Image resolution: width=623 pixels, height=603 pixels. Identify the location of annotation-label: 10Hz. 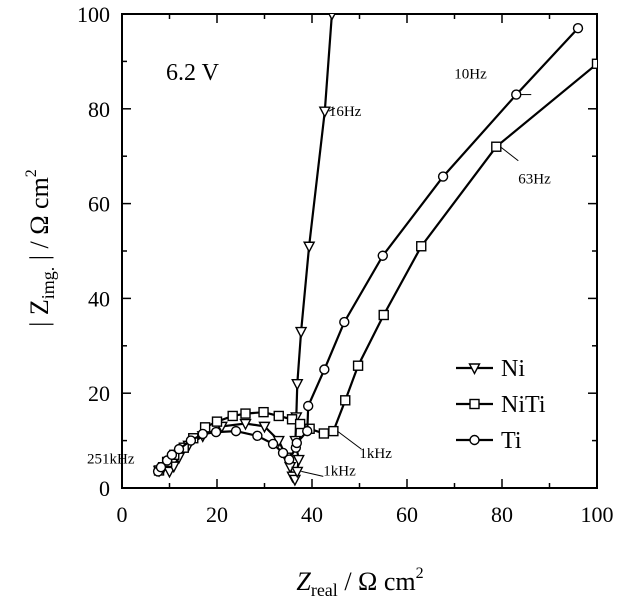
(470, 75).